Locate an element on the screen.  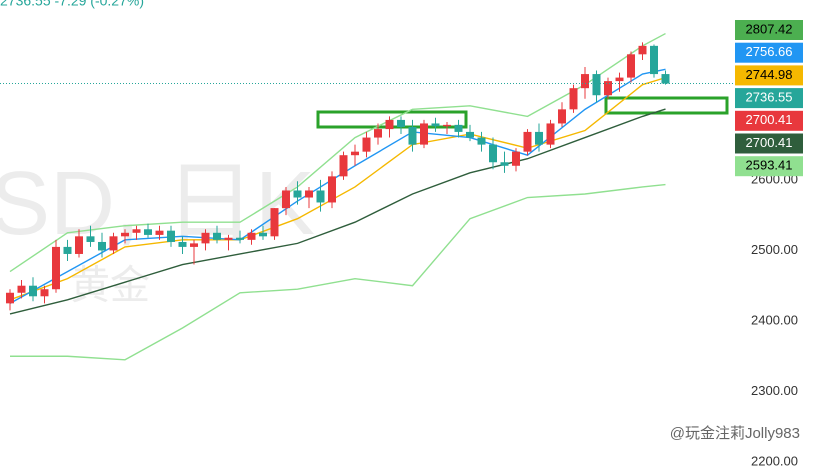
price-label: 2756.66 is located at coordinates (769, 51).